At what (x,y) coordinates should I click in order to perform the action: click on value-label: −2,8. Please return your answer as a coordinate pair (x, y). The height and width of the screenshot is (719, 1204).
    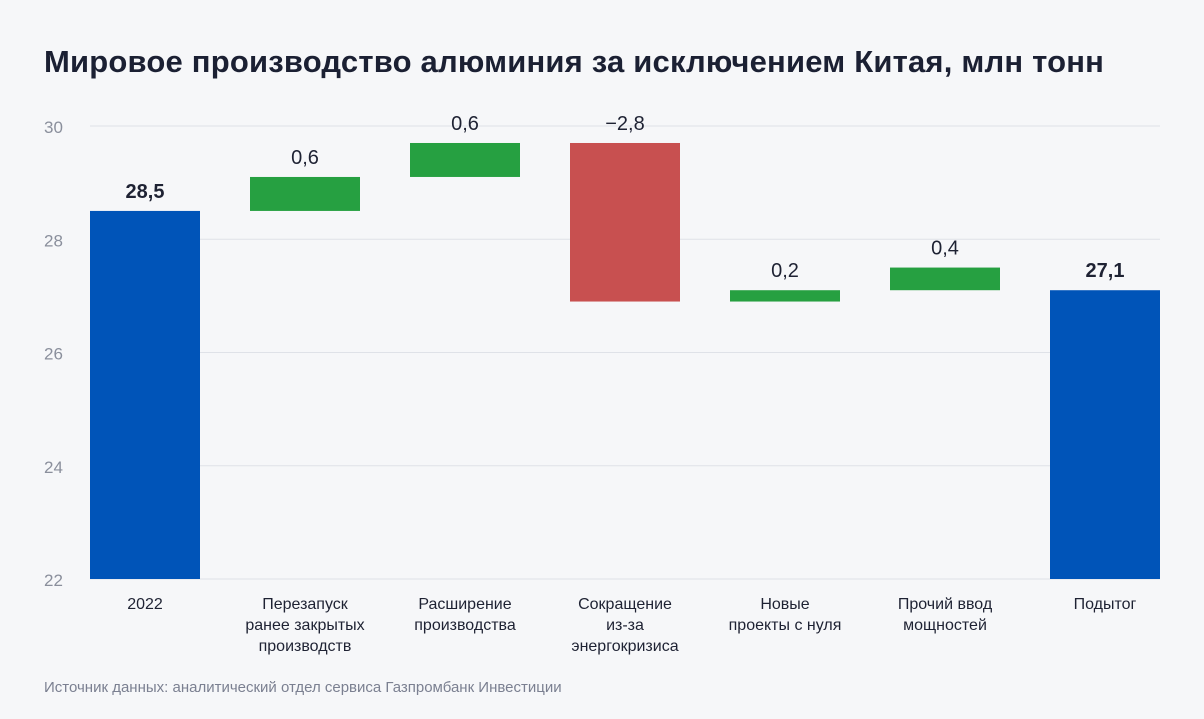
    Looking at the image, I should click on (624, 124).